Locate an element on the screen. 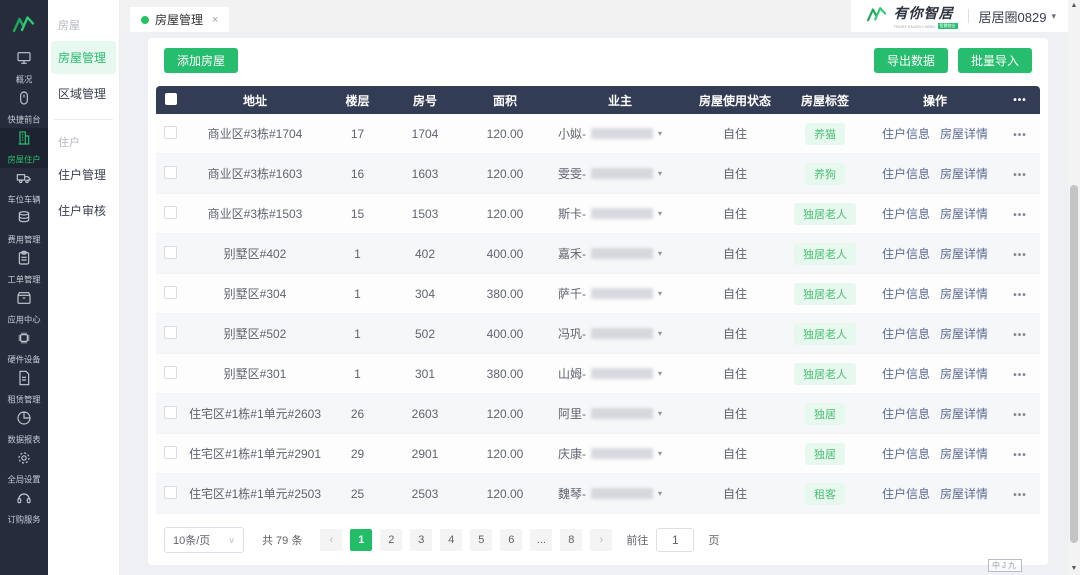 The width and height of the screenshot is (1080, 575). page-button: 3 is located at coordinates (421, 540).